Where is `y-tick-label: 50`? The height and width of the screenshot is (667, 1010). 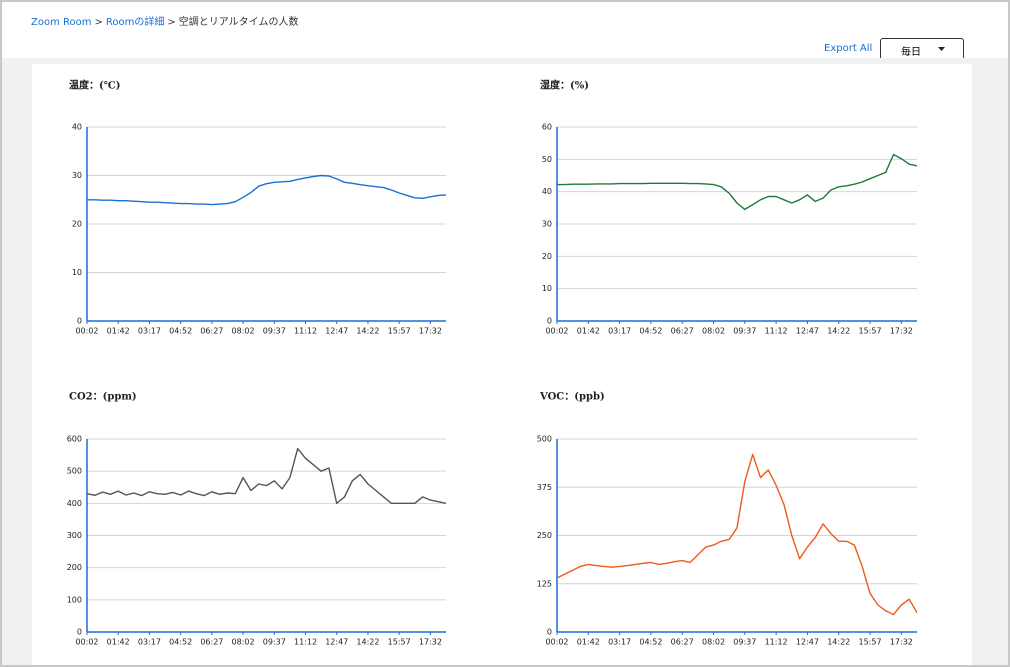 y-tick-label: 50 is located at coordinates (547, 159).